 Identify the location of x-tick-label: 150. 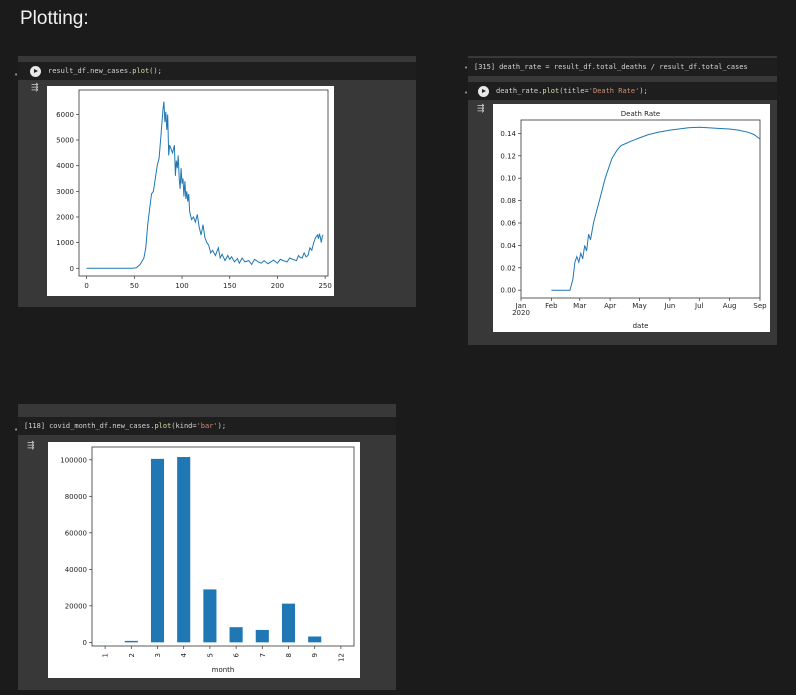
(229, 286).